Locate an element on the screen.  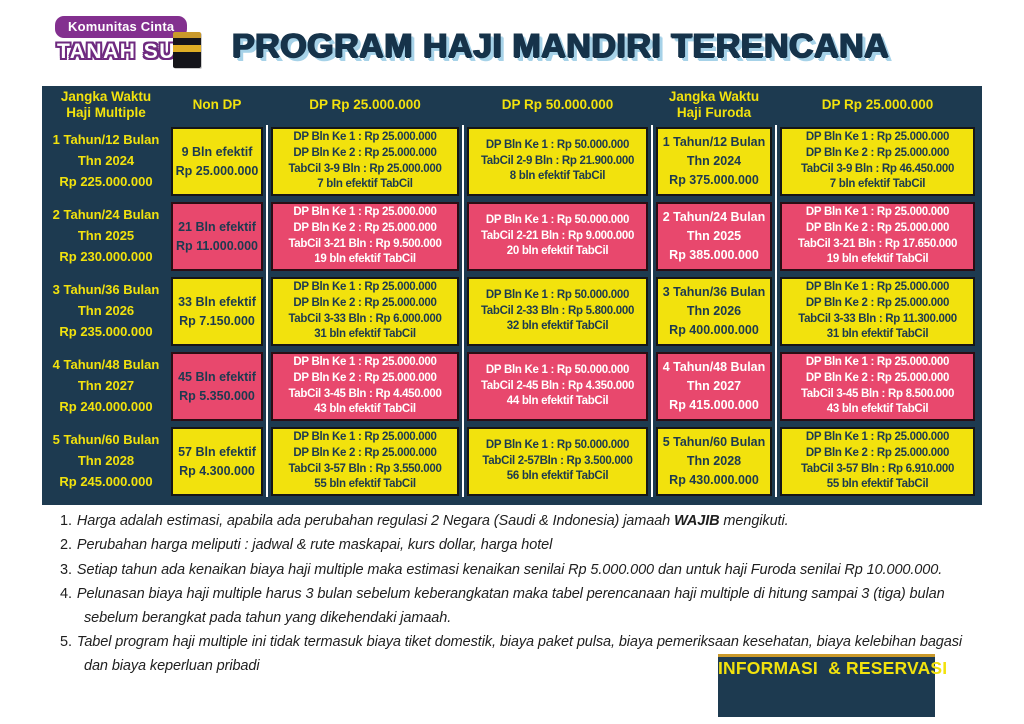
cell-line: TabCil 3-33 Bln : Rp 6.000.000 is located at coordinates (365, 318).